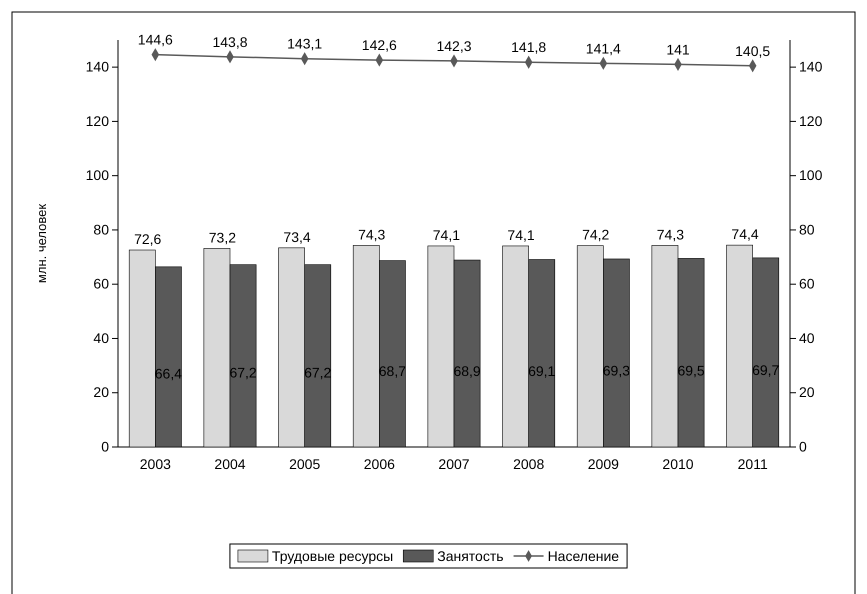 The image size is (867, 594). I want to click on y2-tick-label: 20, so click(807, 392).